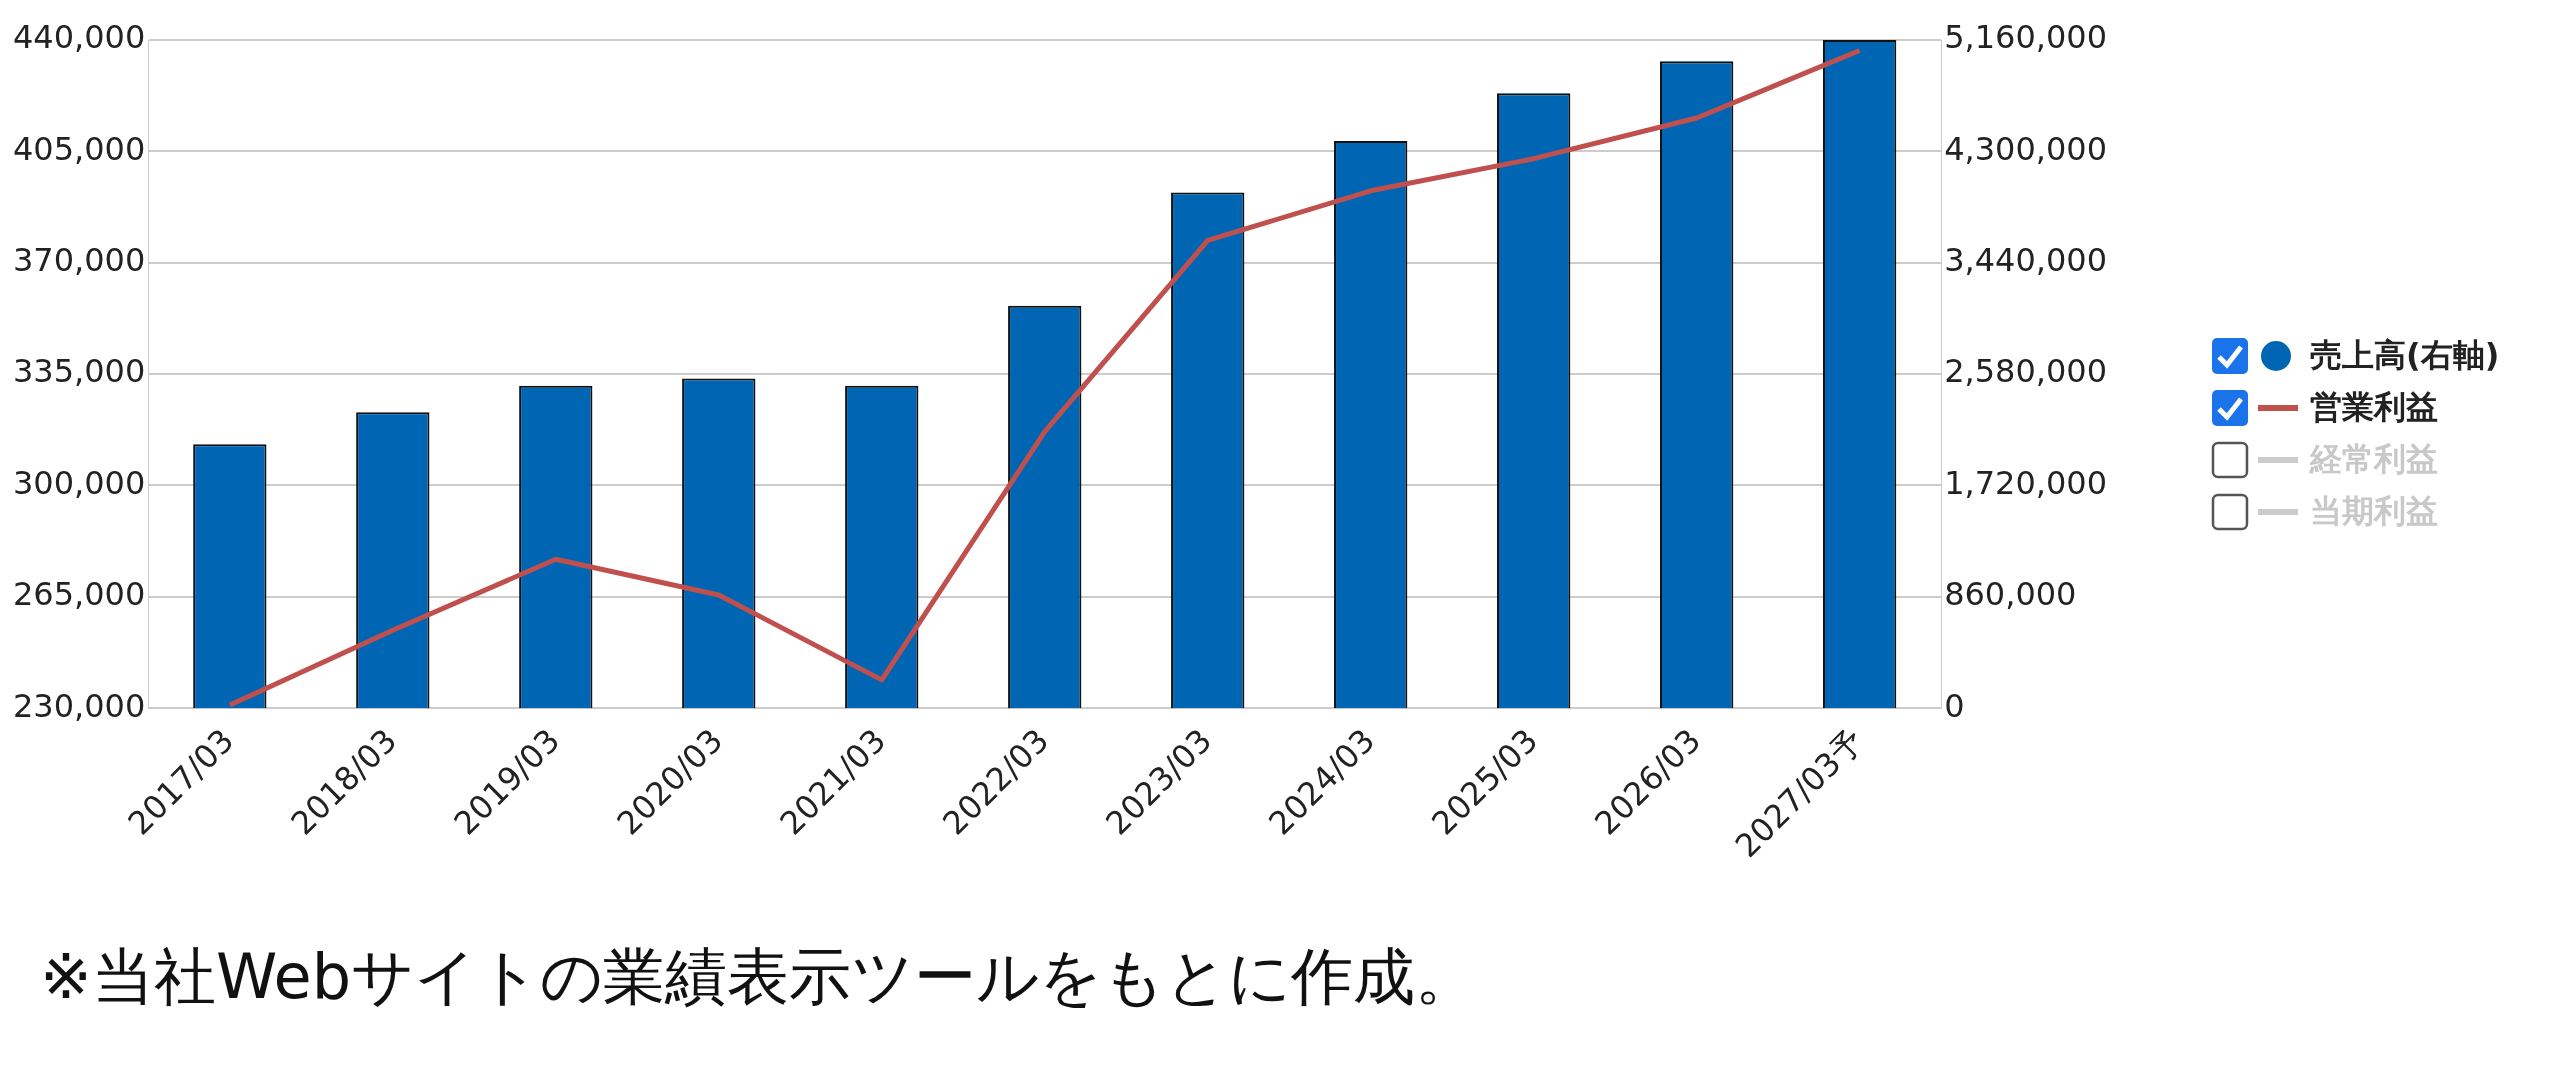 The height and width of the screenshot is (1072, 2560). What do you see at coordinates (2025, 148) in the screenshot?
I see `y2-tick-label: 4,300,000` at bounding box center [2025, 148].